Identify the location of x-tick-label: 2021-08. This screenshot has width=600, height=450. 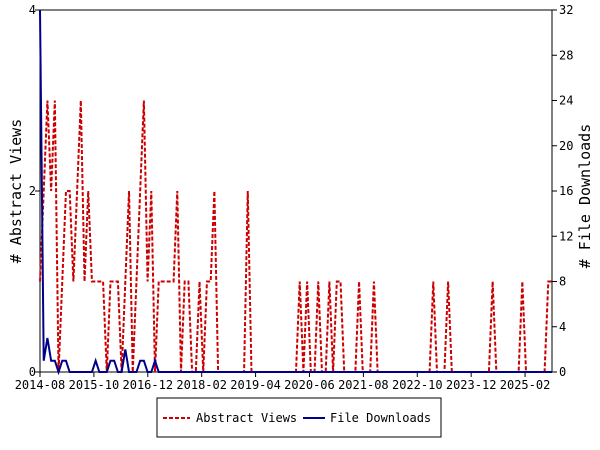
(363, 385).